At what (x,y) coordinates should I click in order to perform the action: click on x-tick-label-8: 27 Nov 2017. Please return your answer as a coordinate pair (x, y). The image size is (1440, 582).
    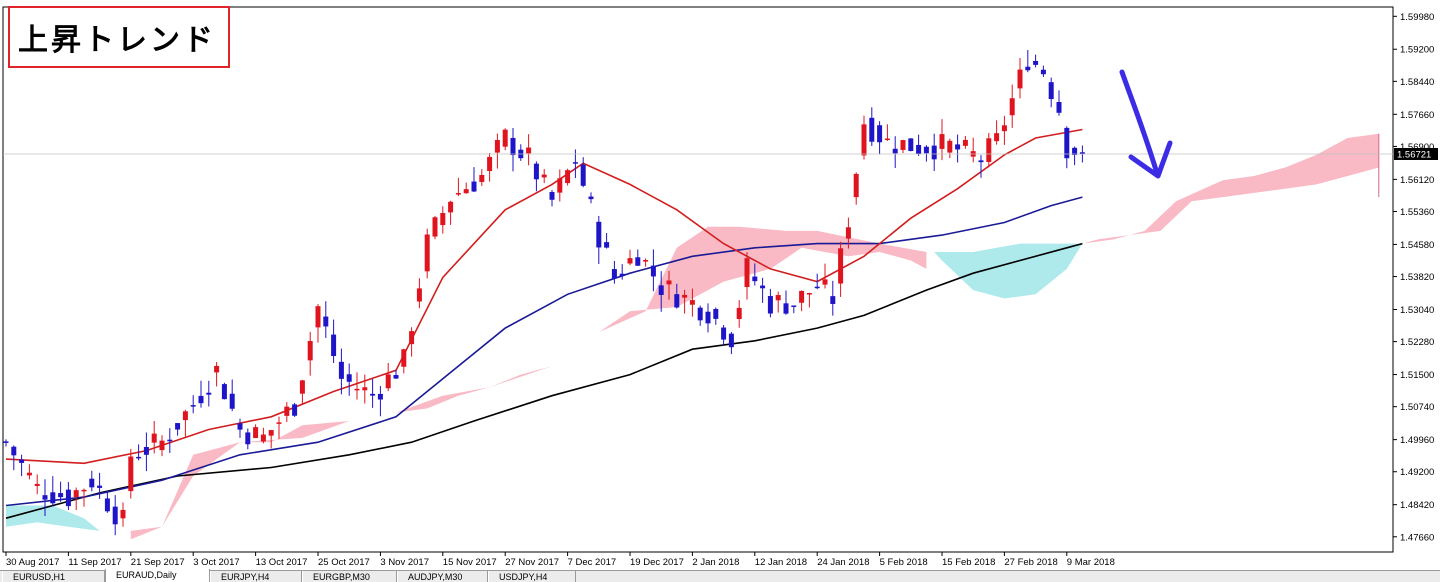
    Looking at the image, I should click on (532, 562).